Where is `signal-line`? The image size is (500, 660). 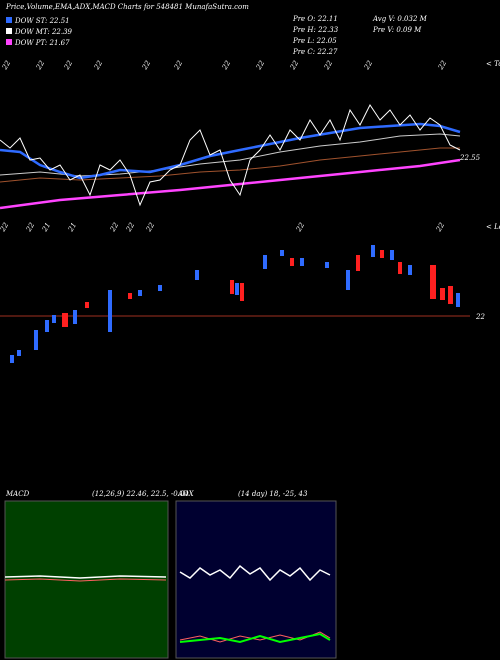 signal-line is located at coordinates (85, 580).